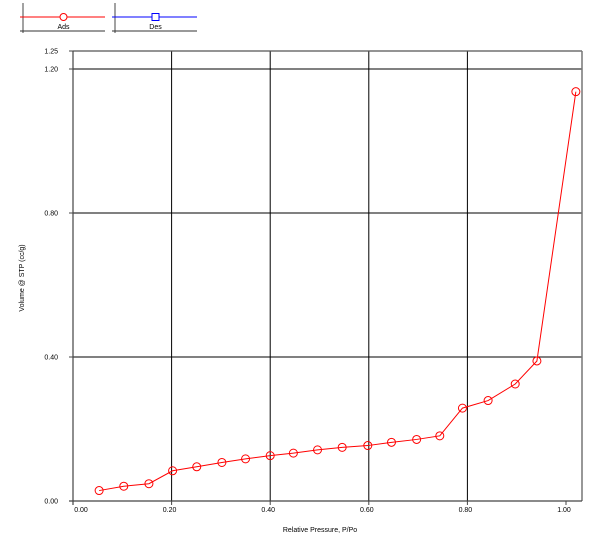 The width and height of the screenshot is (600, 540). I want to click on x-tick-label: 0.80, so click(466, 510).